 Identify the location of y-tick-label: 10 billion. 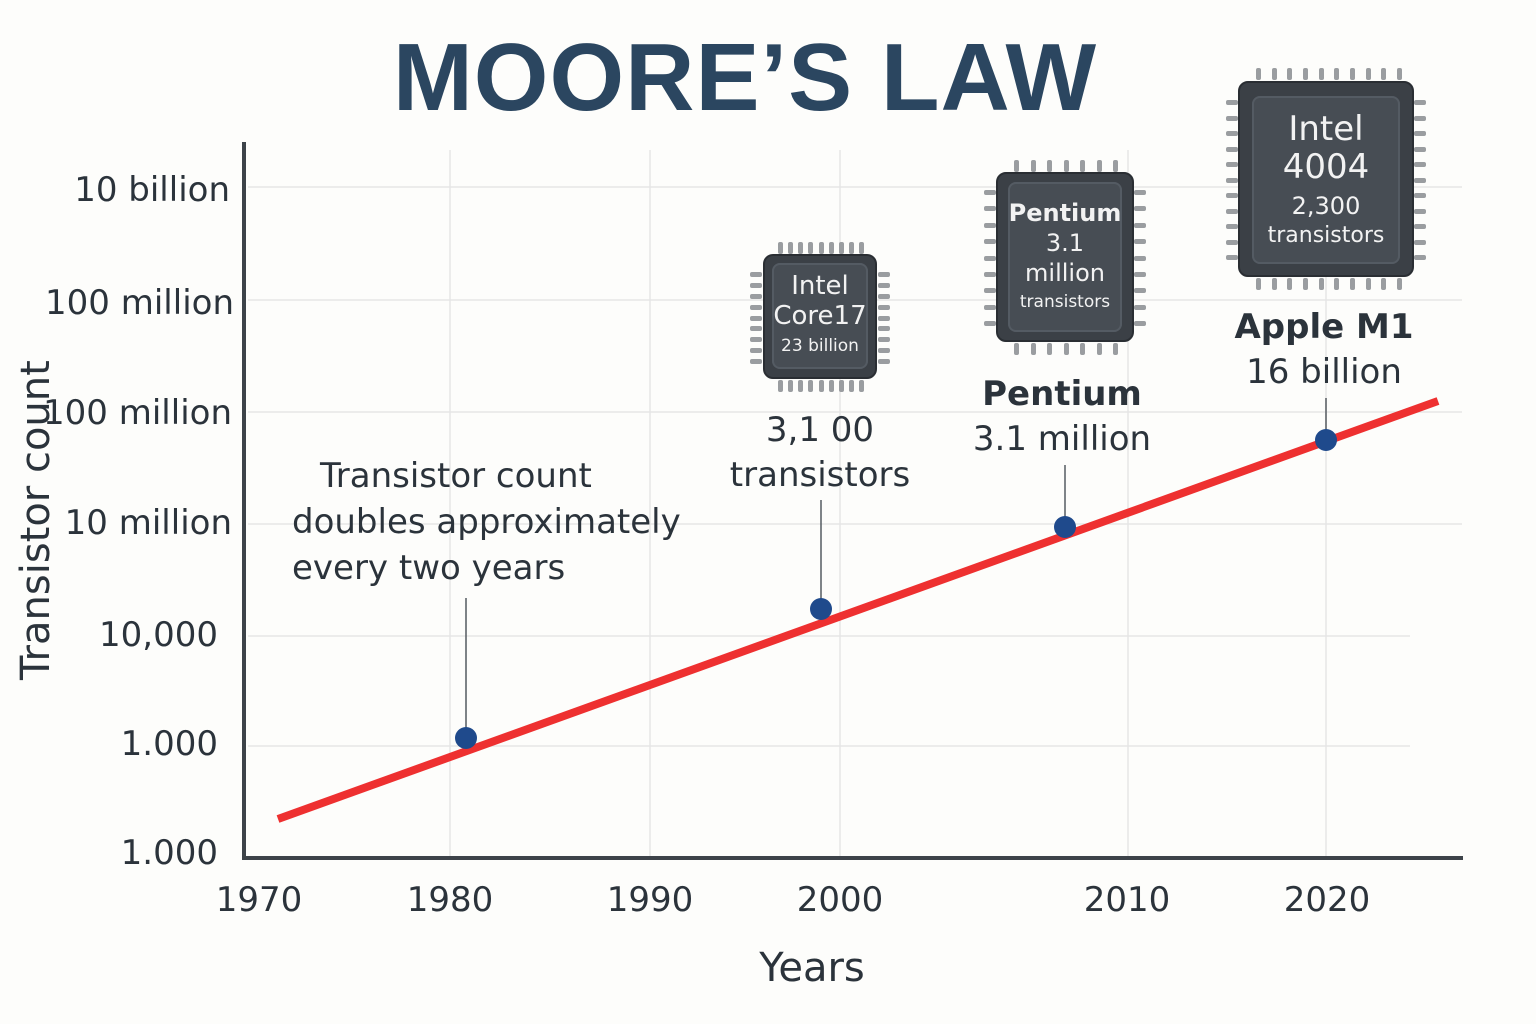
(152, 190).